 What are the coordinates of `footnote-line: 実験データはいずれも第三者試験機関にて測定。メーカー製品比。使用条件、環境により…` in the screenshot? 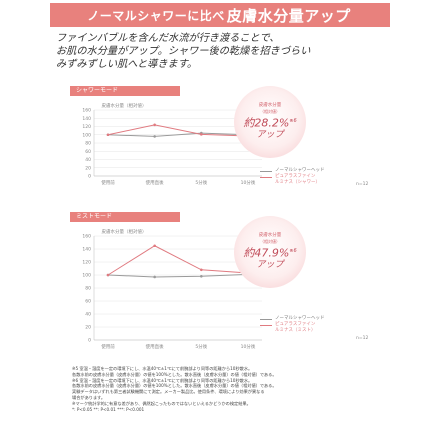 It's located at (168, 392).